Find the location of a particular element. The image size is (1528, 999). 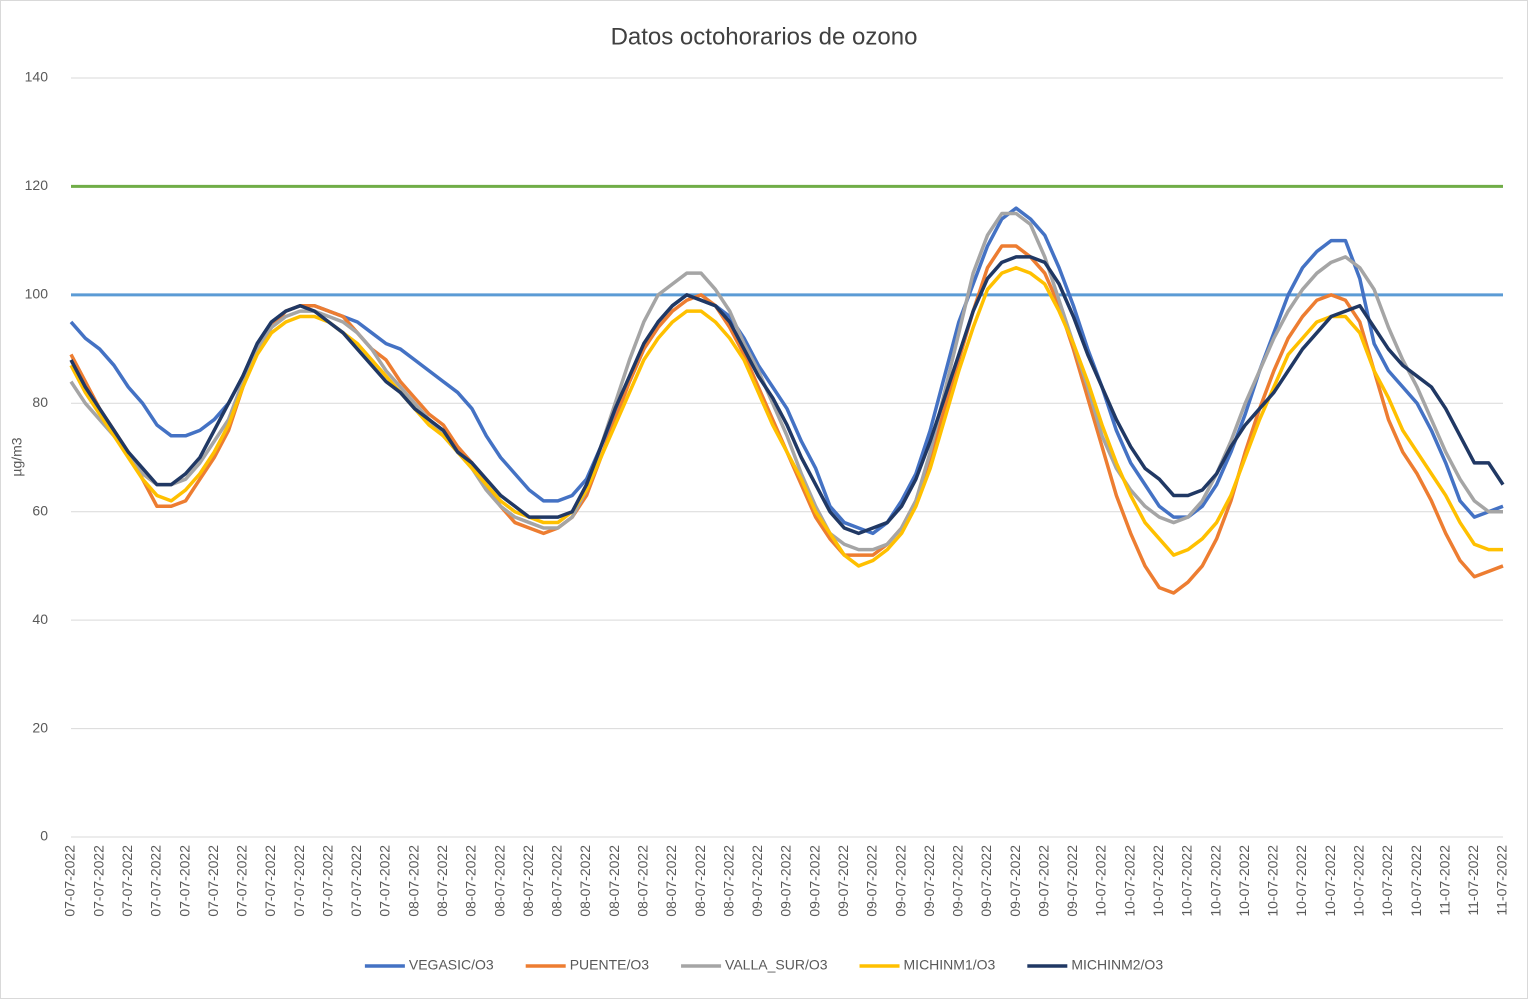

legend-label: MICHINM2/O3 is located at coordinates (1117, 965).